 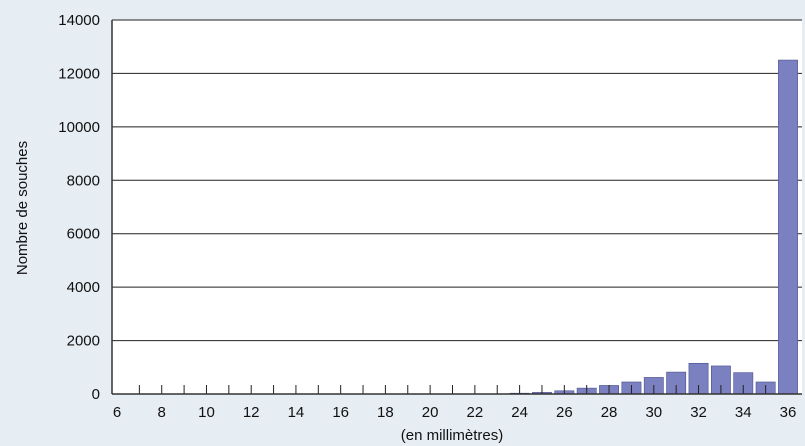 What do you see at coordinates (79, 73) in the screenshot?
I see `y-tick-label-12000: 12000` at bounding box center [79, 73].